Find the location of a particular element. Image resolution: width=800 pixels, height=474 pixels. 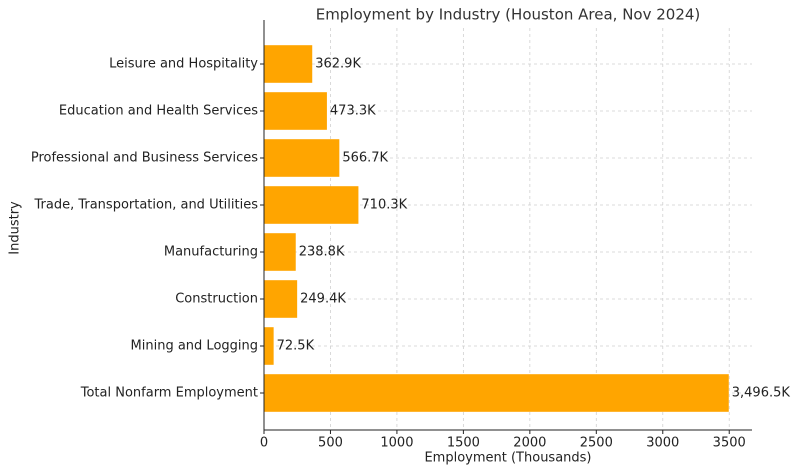

y-tick-label: Mining and Logging is located at coordinates (194, 346).